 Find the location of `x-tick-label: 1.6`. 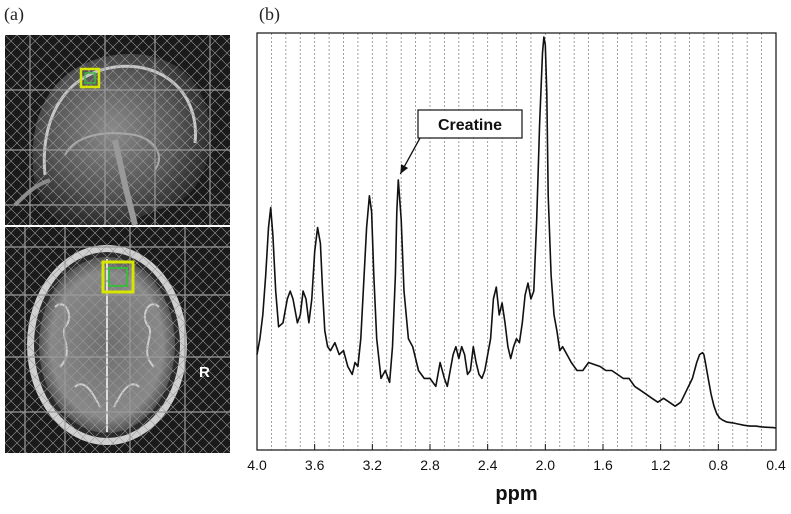

x-tick-label: 1.6 is located at coordinates (603, 465).